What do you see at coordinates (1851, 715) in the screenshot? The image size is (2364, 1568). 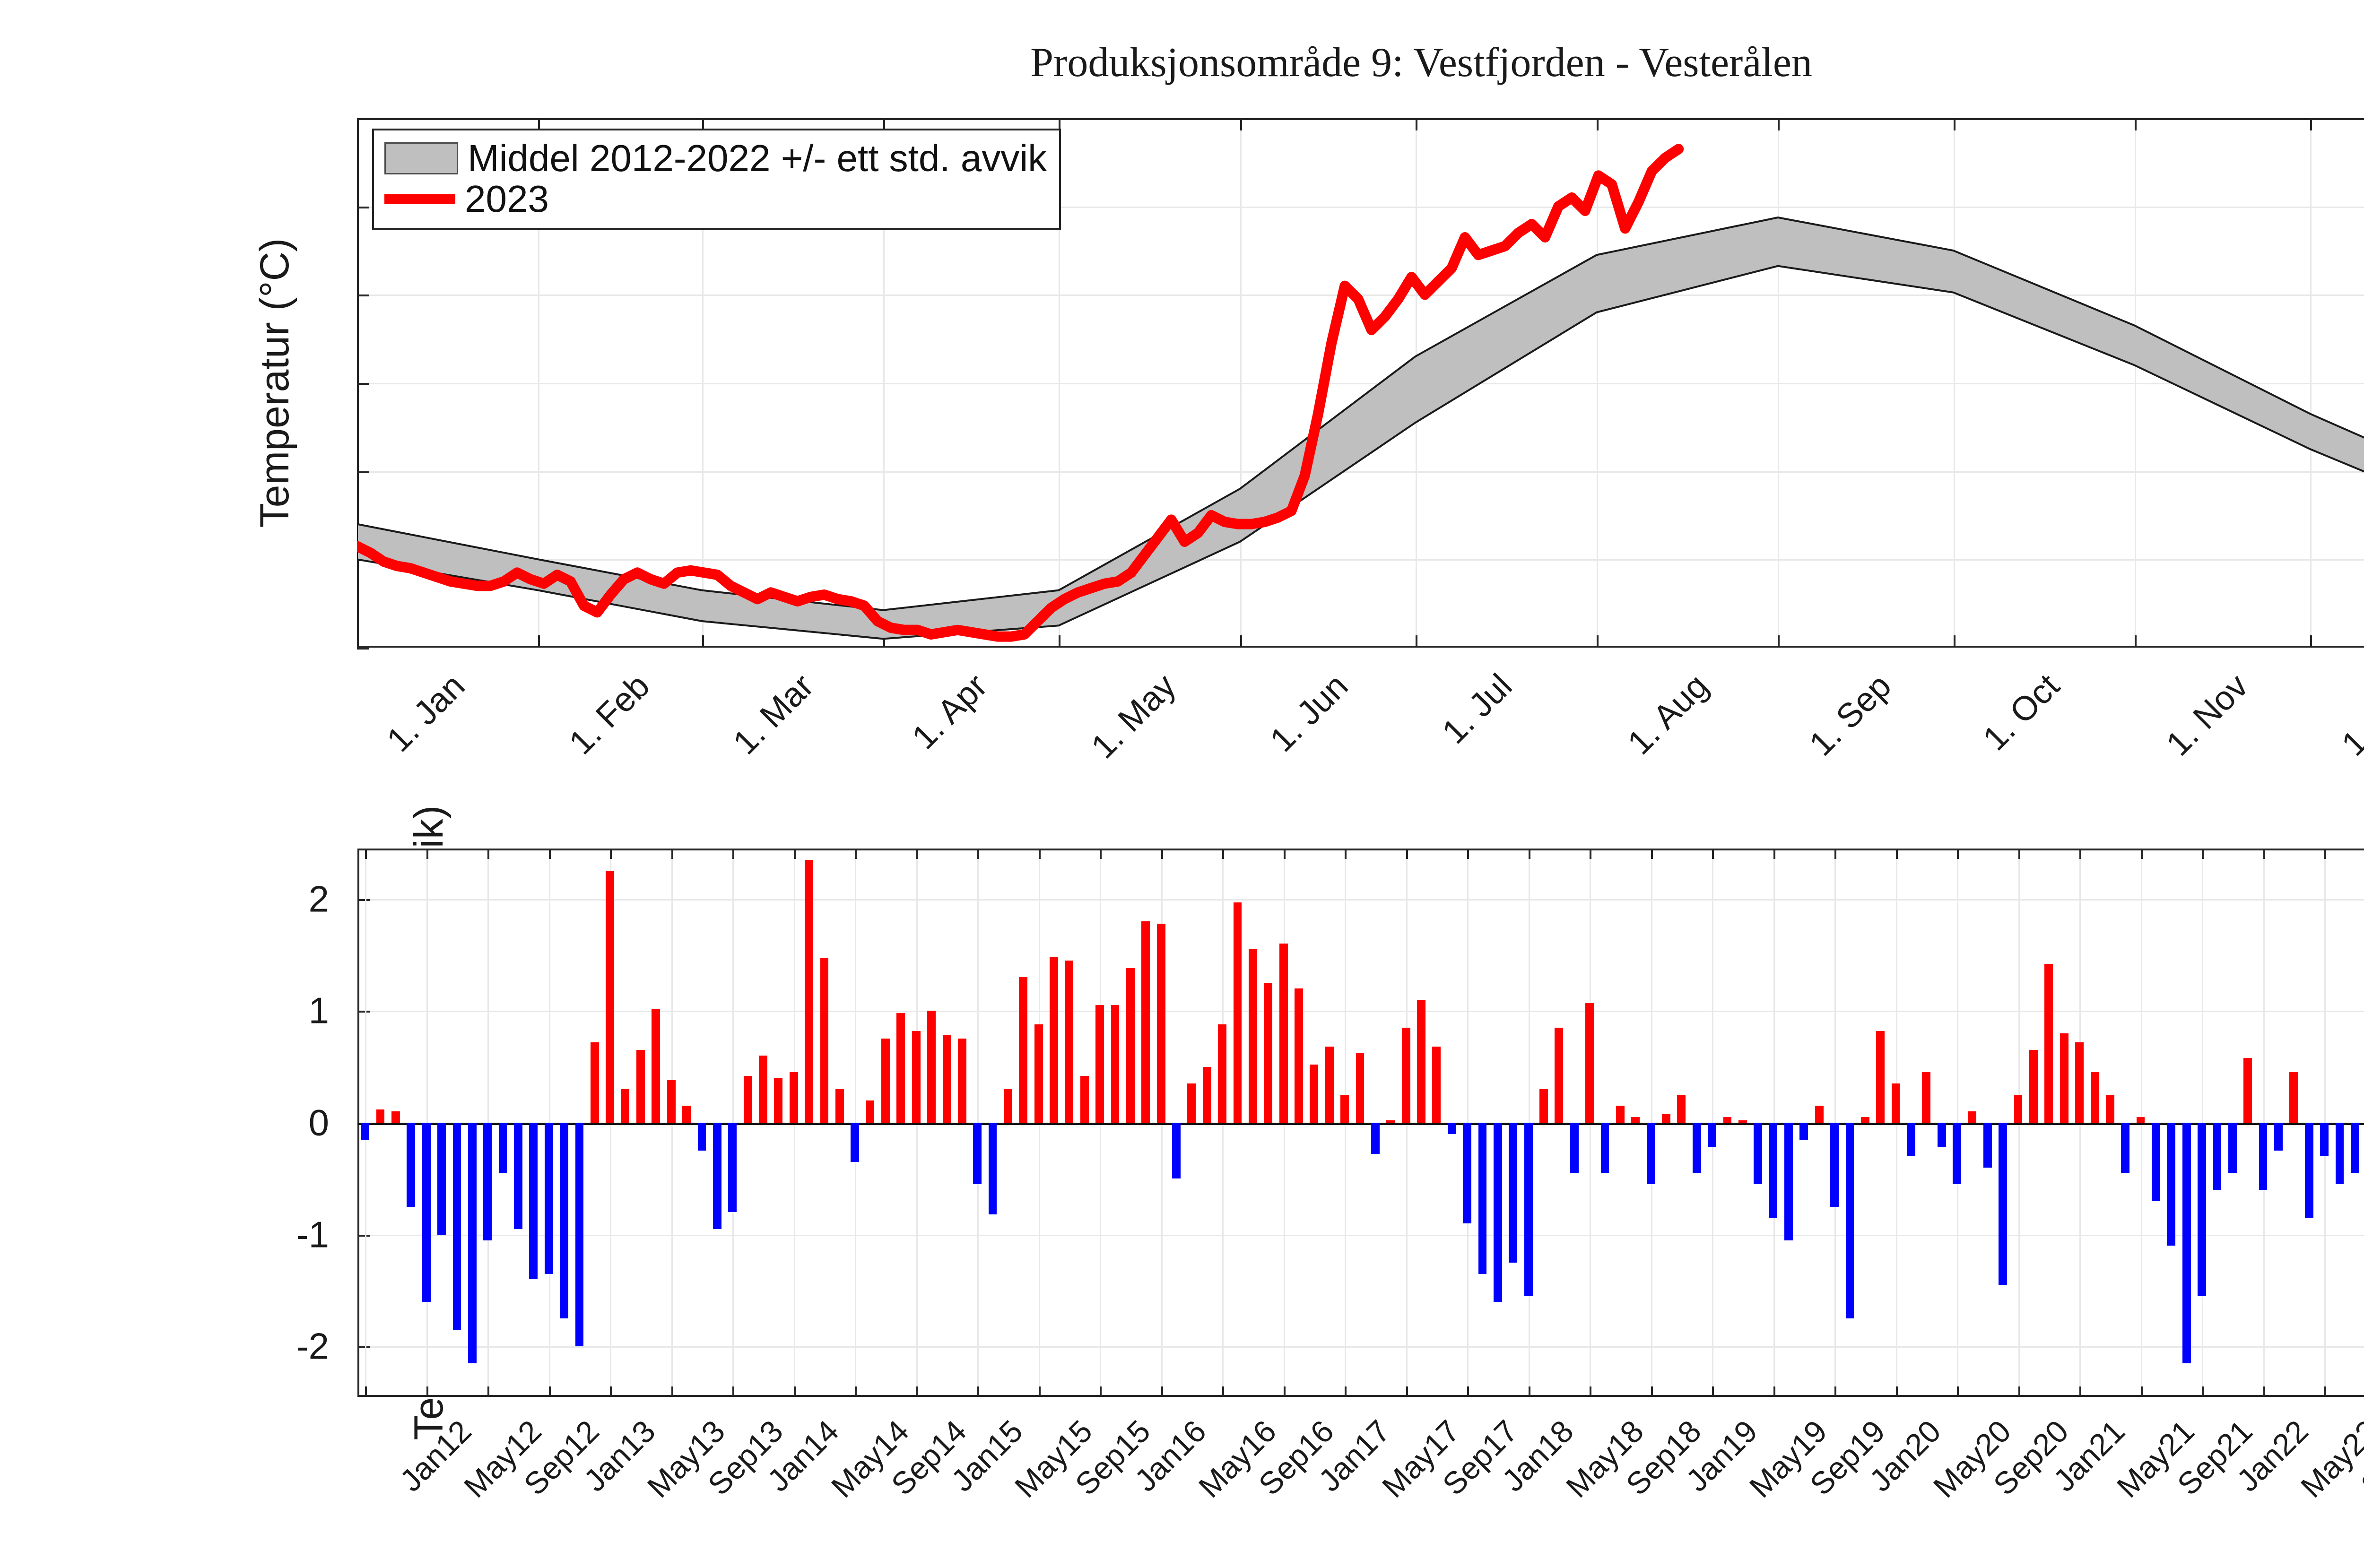 I see `top-x-tick-label: 1. Sep` at bounding box center [1851, 715].